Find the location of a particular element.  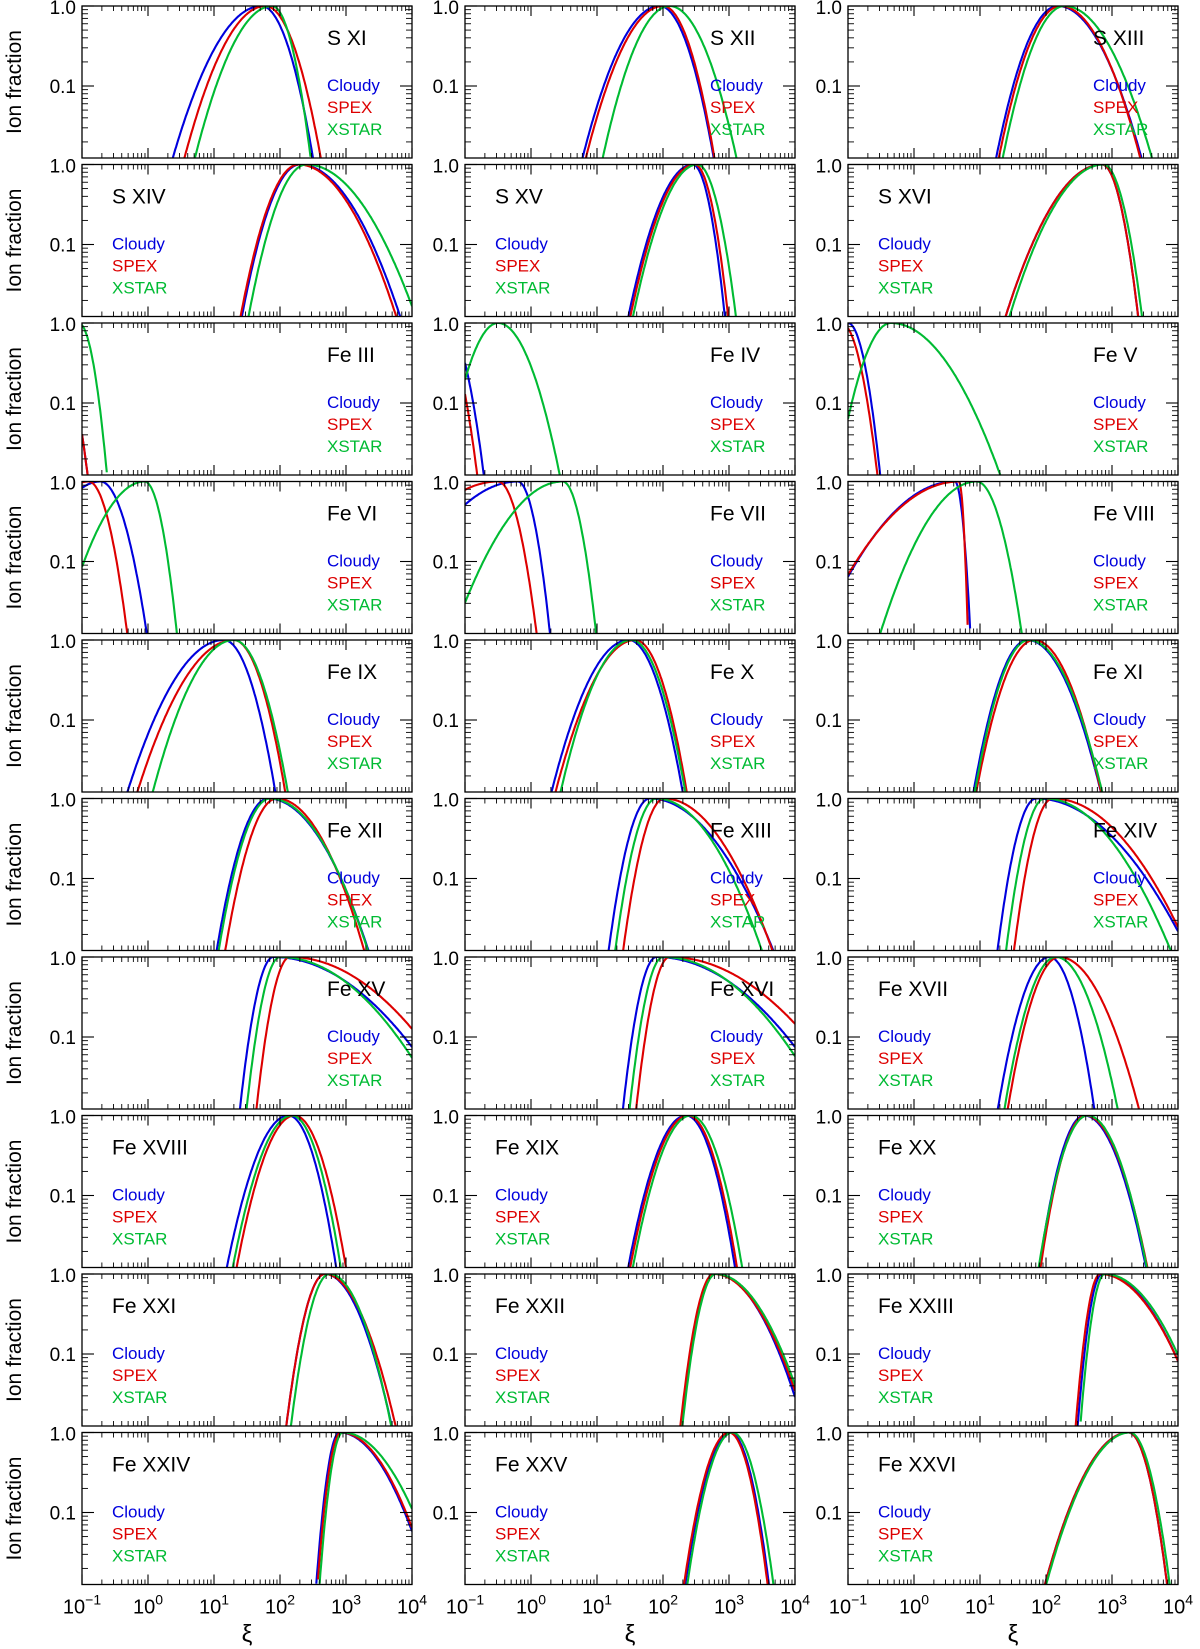

ion-title: Fe VII is located at coordinates (738, 514).